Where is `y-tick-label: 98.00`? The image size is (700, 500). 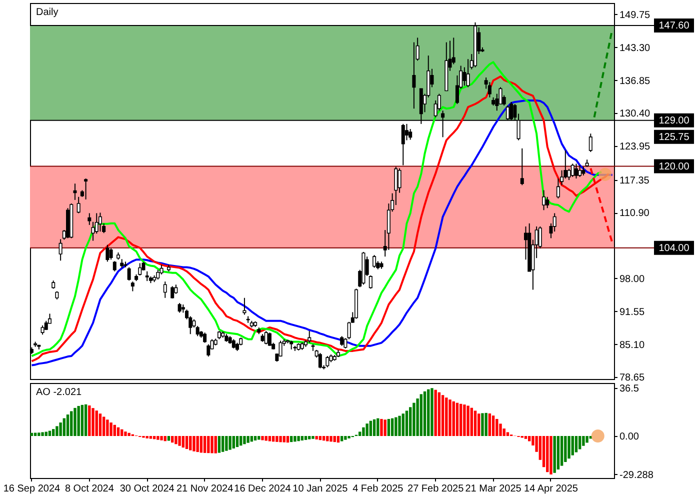 y-tick-label: 98.00 is located at coordinates (632, 279).